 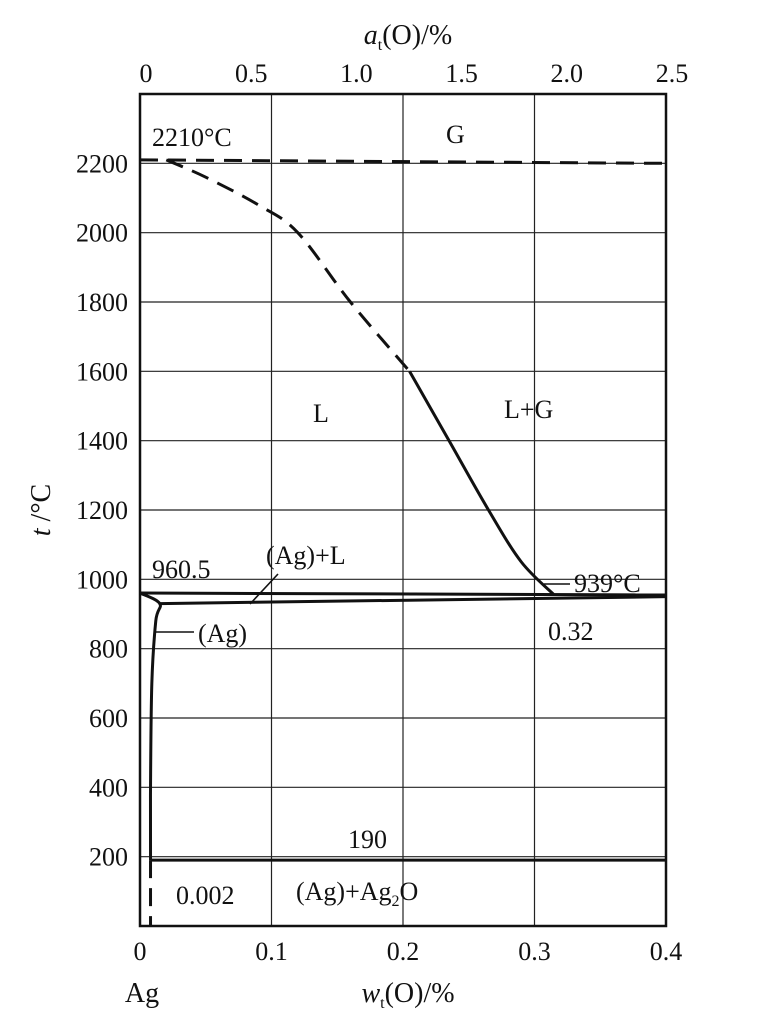 I want to click on x-bottom-tick-label: 0.4, so click(x=666, y=951).